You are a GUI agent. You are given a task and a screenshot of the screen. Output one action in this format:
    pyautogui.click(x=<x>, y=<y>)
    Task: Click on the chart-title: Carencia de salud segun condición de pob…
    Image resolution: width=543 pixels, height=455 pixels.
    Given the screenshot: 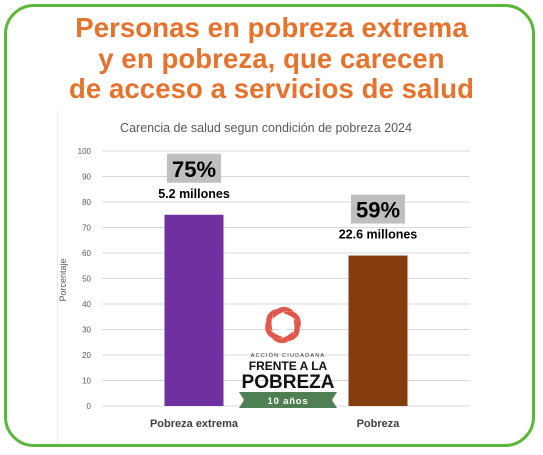 What is the action you would take?
    pyautogui.click(x=266, y=128)
    